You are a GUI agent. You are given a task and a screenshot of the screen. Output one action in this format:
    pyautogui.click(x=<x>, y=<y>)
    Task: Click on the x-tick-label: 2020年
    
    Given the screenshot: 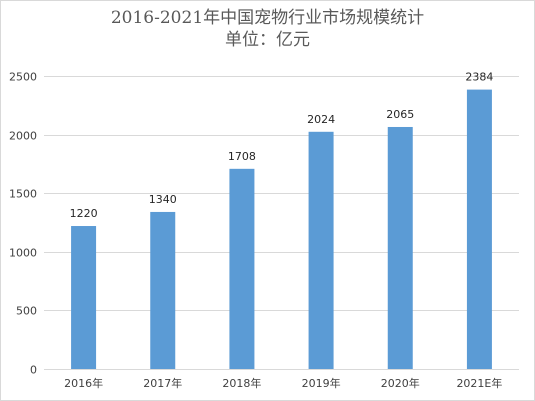 What is the action you would take?
    pyautogui.click(x=400, y=383)
    